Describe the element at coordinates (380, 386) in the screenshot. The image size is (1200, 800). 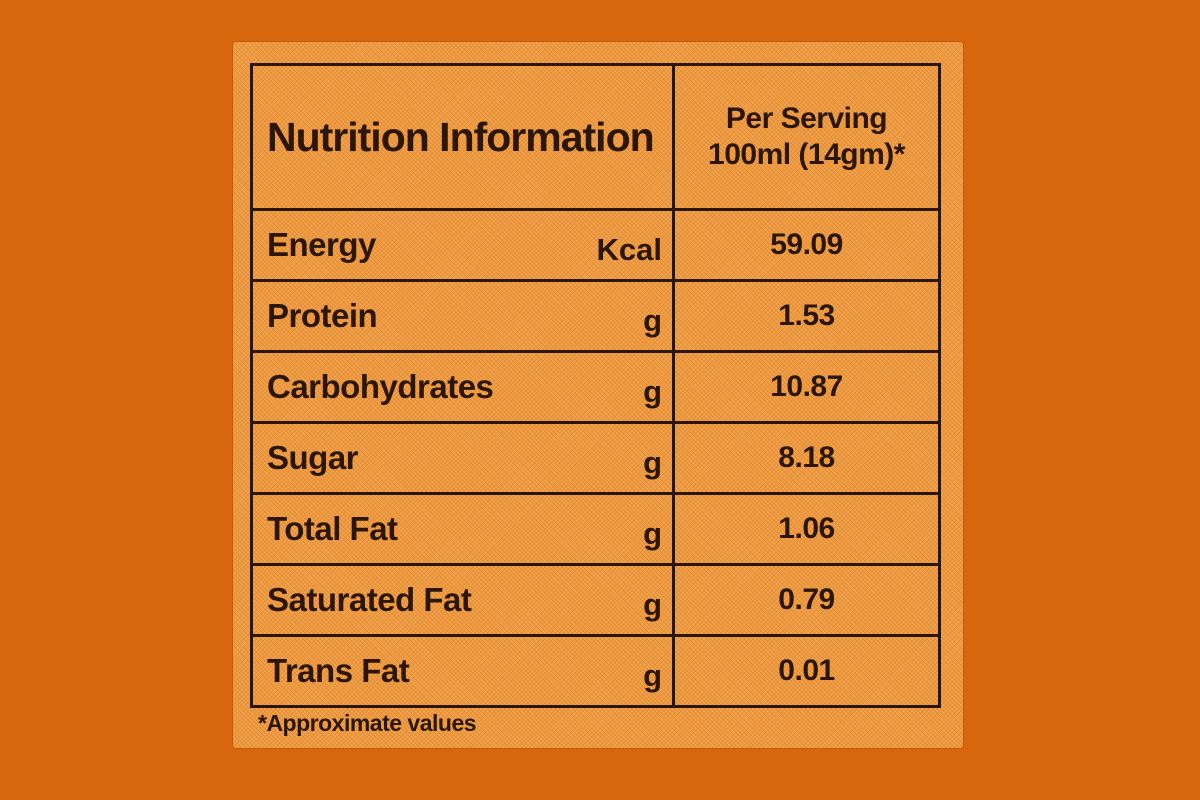
I see `nutrient-name: Carbohydrates` at that location.